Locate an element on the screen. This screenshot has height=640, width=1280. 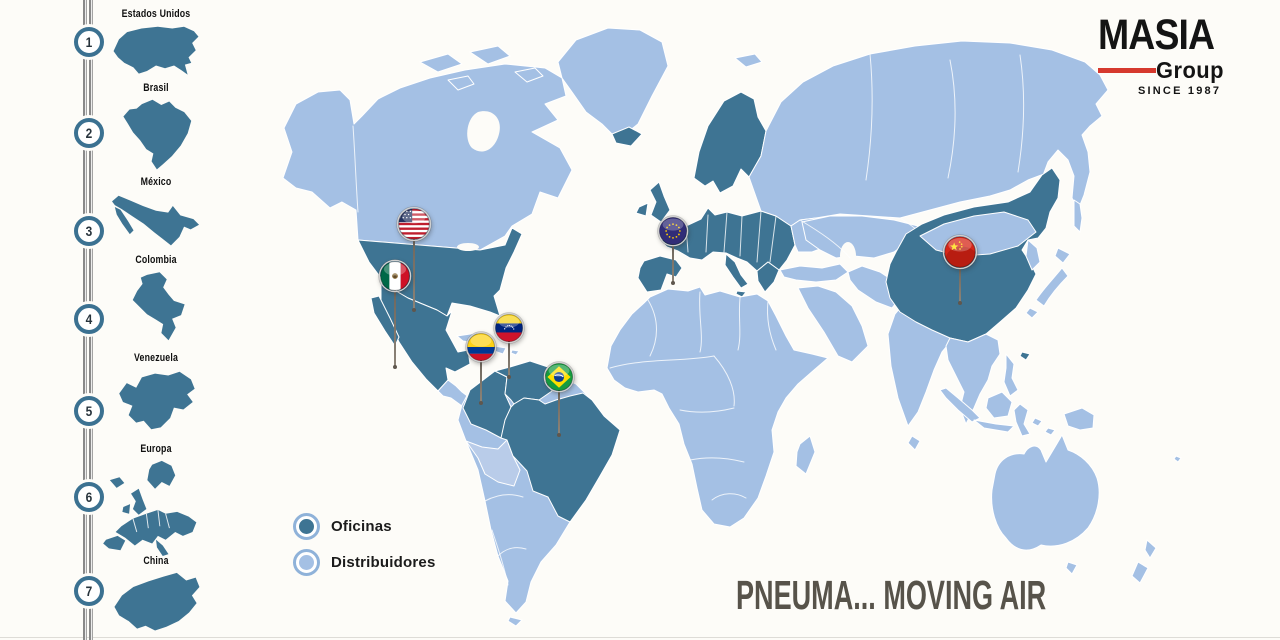
sidebar-item-mexico: México is located at coordinates (156, 213).